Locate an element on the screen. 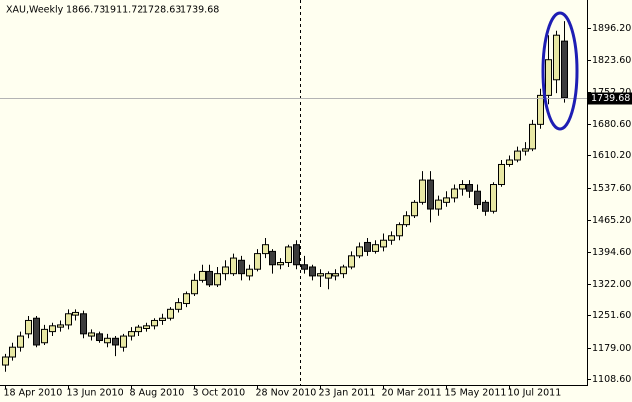 This screenshot has height=402, width=632. header-close: 1739.68 is located at coordinates (199, 10).